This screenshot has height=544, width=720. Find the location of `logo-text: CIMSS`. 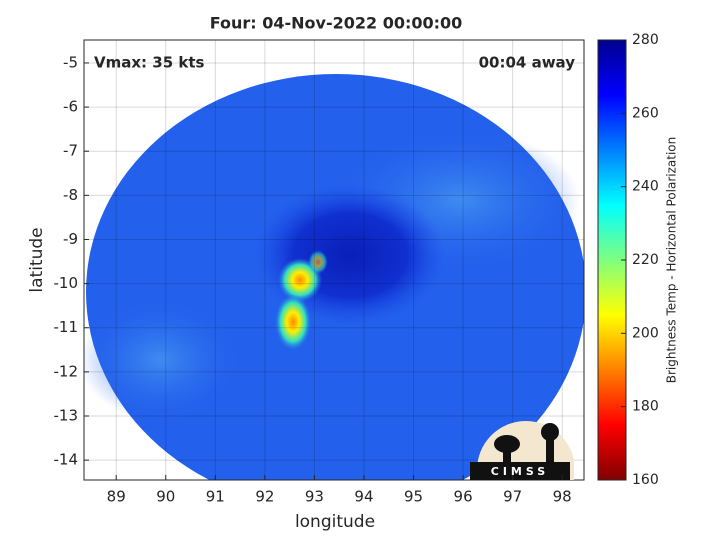

logo-text: CIMSS is located at coordinates (520, 471).